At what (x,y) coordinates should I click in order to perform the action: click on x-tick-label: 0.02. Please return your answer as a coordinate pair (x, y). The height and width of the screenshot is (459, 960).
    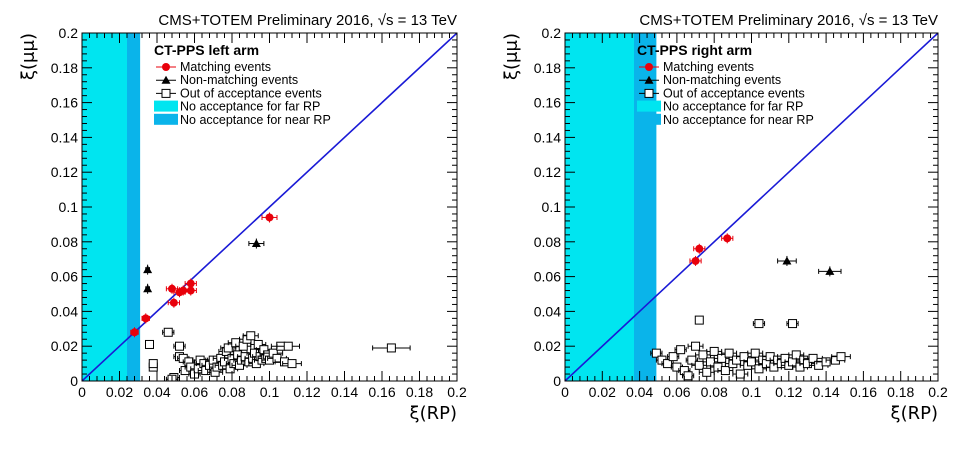
    Looking at the image, I should click on (119, 392).